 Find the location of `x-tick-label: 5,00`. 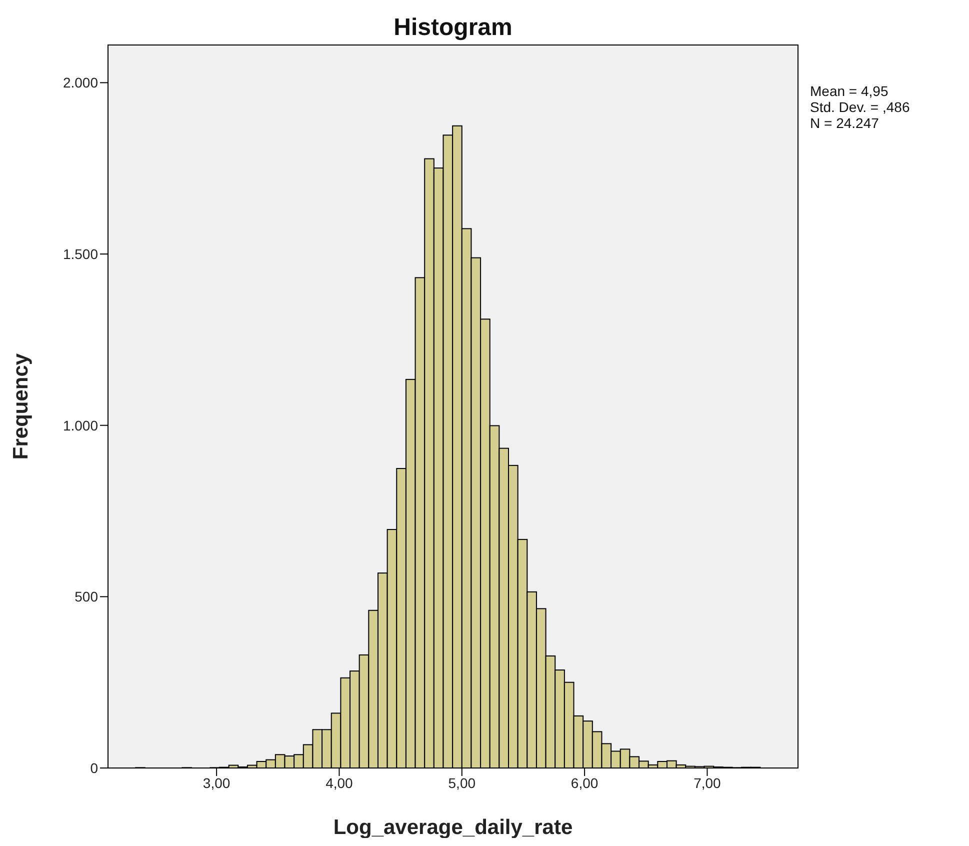

x-tick-label: 5,00 is located at coordinates (462, 782).